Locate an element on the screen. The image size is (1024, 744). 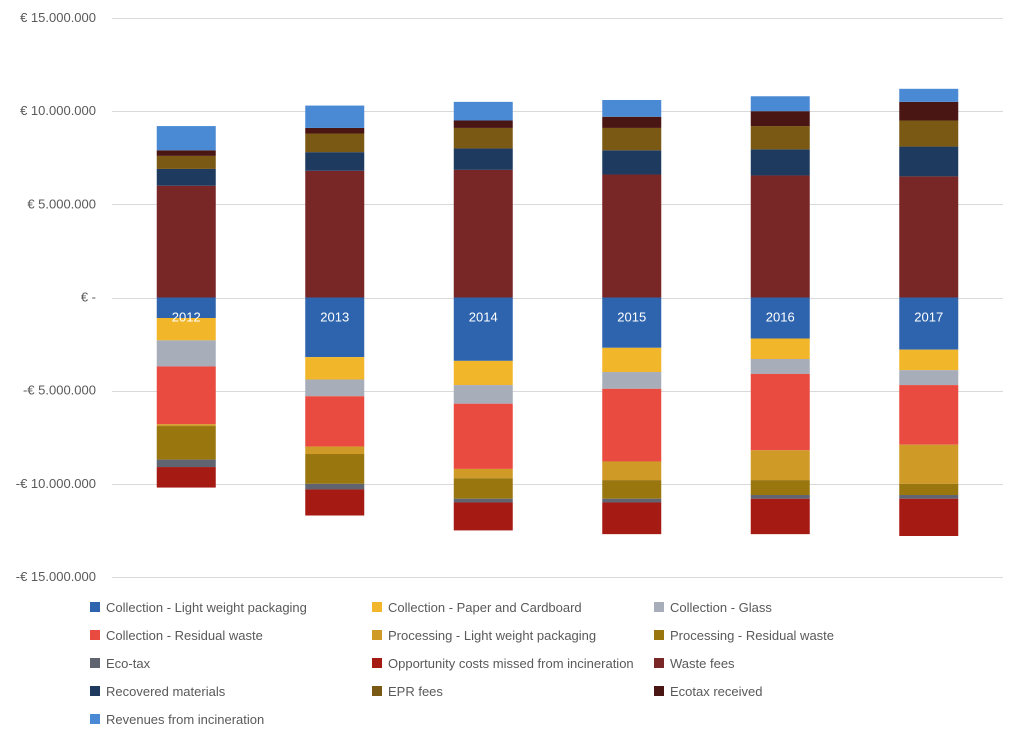
y-tick-label: € 10.000.000 is located at coordinates (58, 110).